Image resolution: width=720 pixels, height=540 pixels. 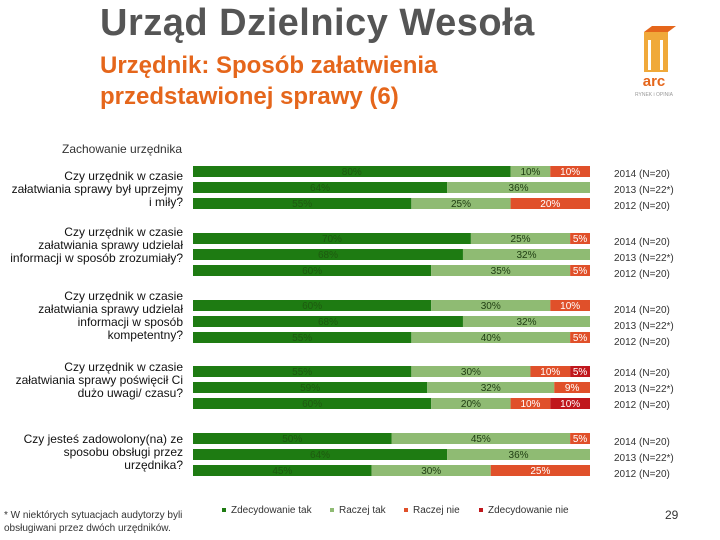 What do you see at coordinates (491, 338) in the screenshot?
I see `data-label: 40%` at bounding box center [491, 338].